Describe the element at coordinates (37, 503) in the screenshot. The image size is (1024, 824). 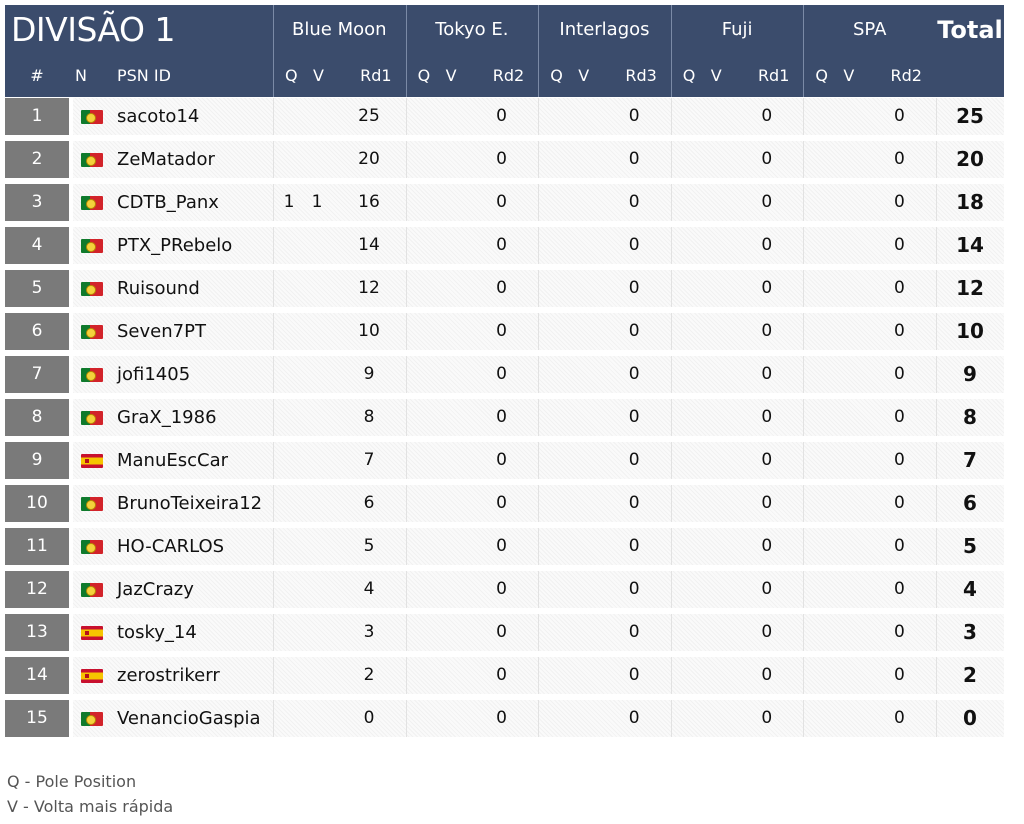
I see `position-cell: 10` at that location.